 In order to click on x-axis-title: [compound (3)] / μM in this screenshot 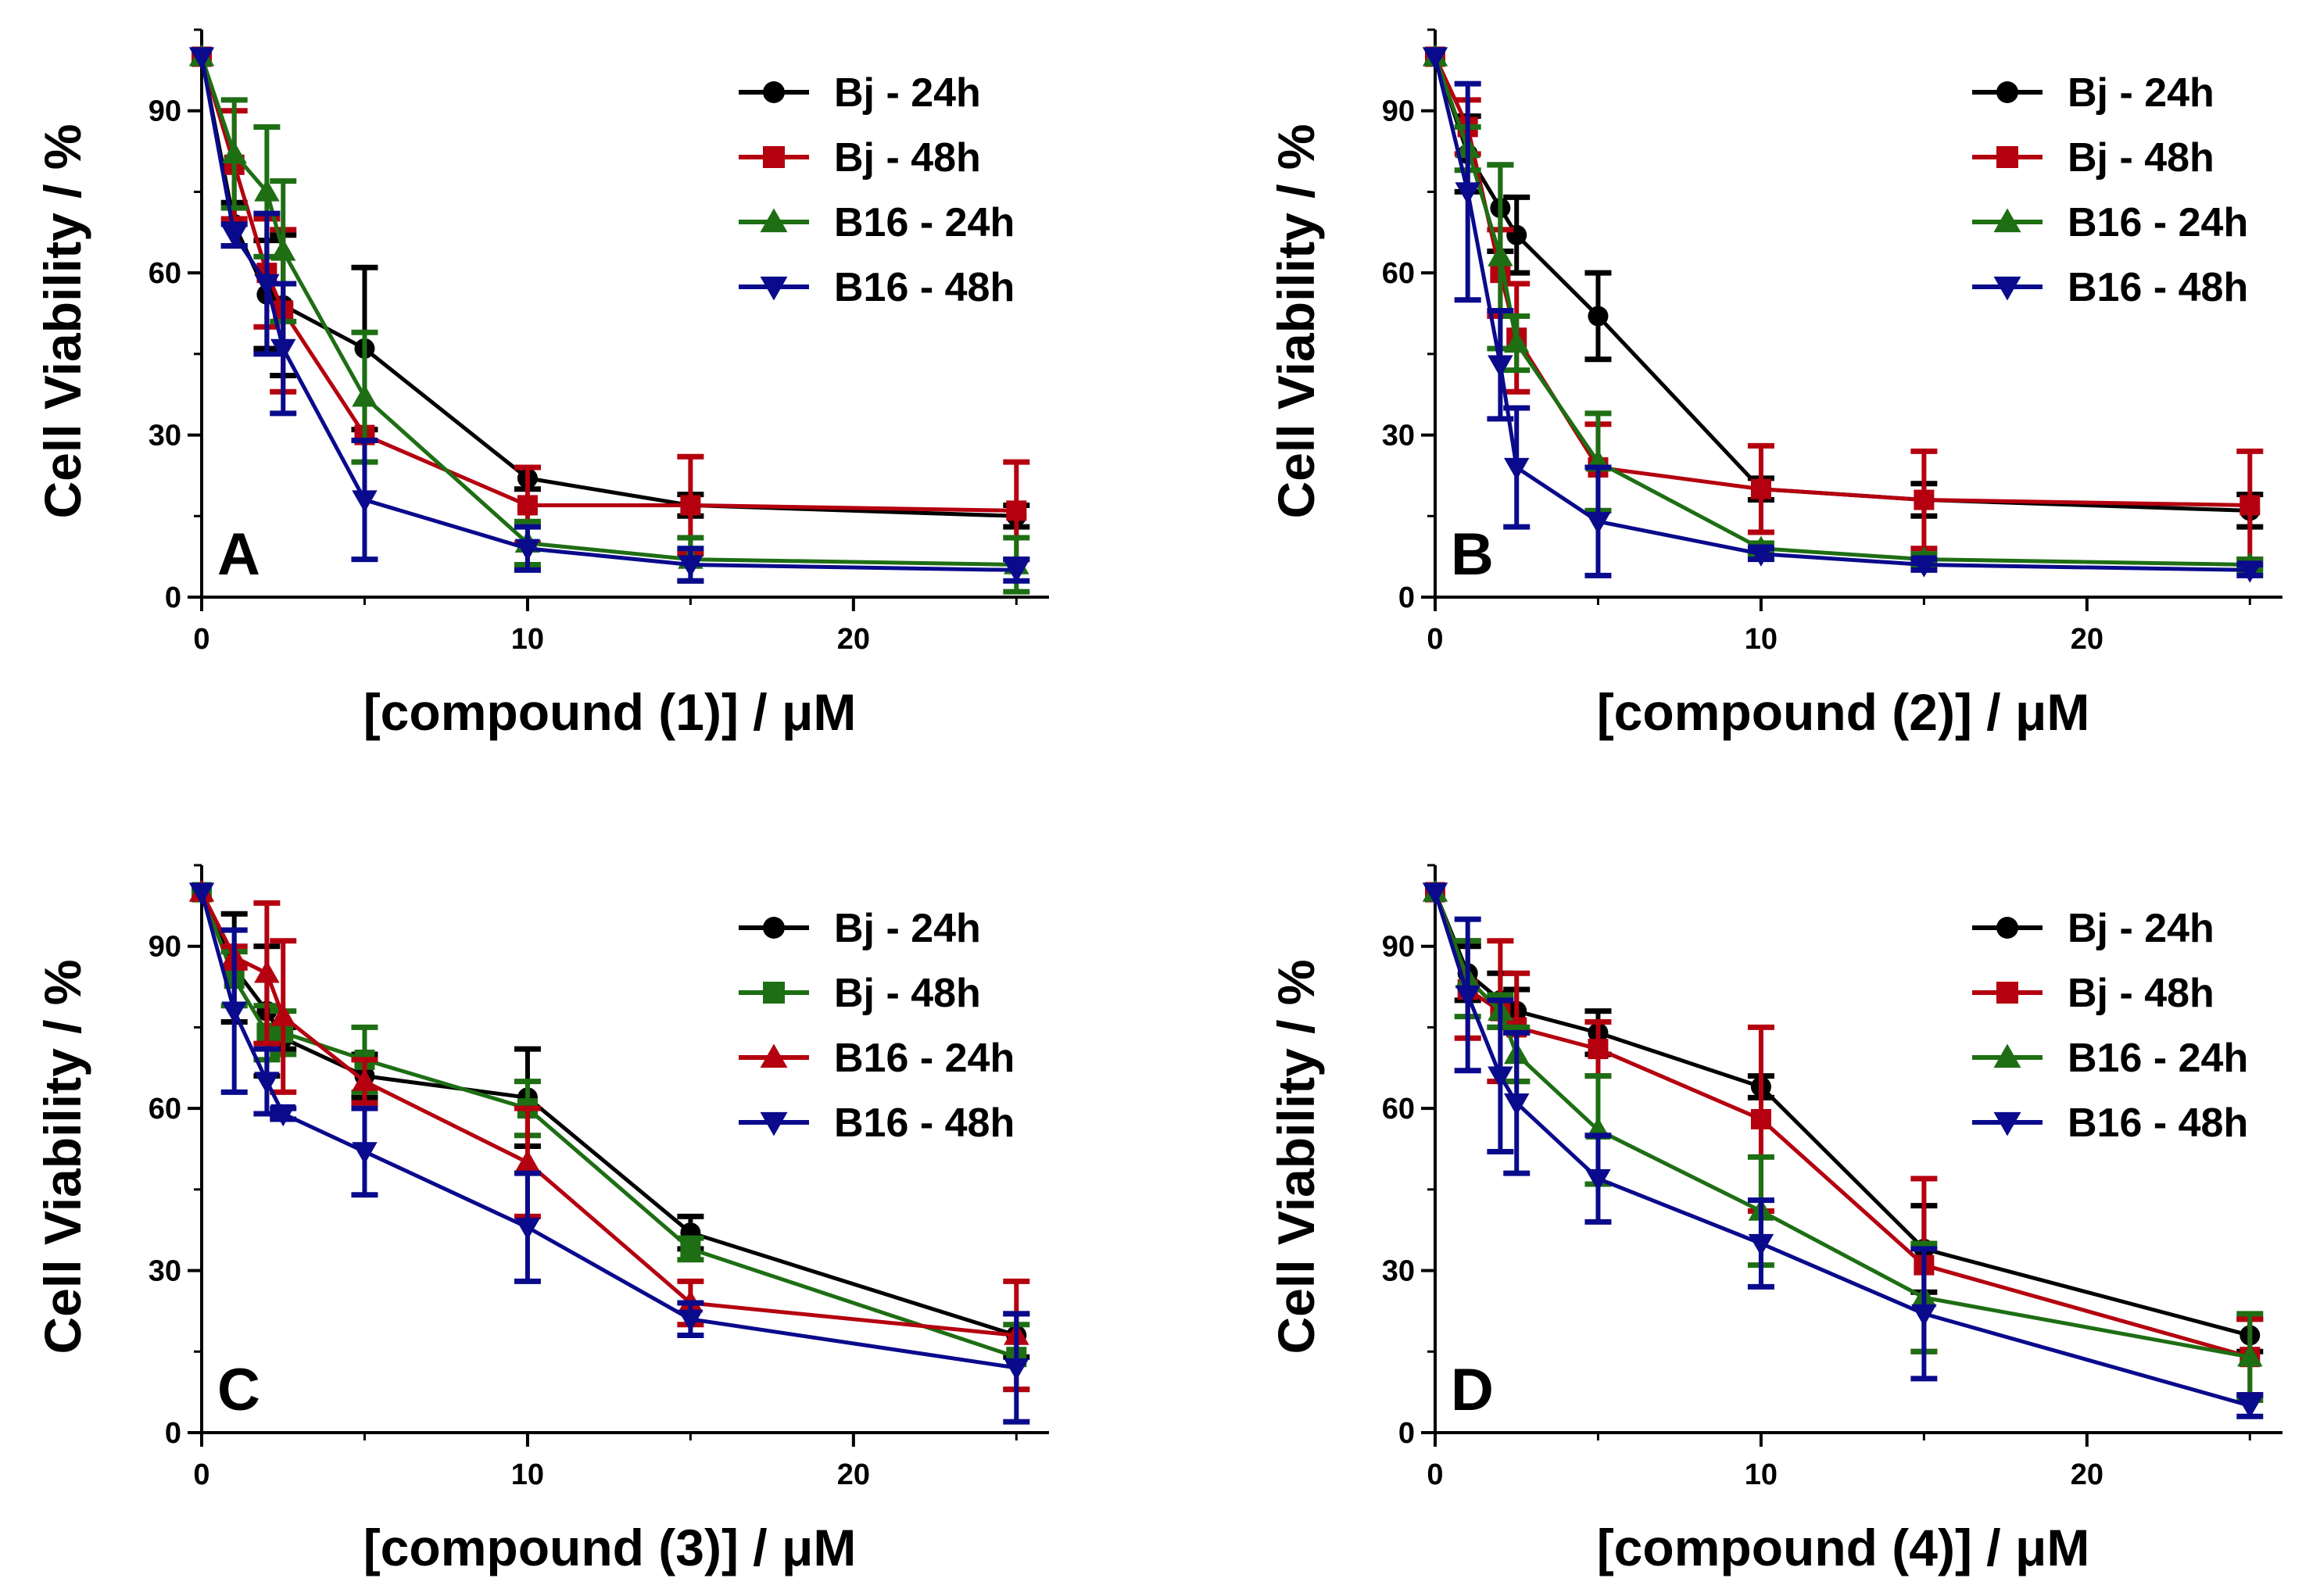, I will do `click(610, 1547)`.